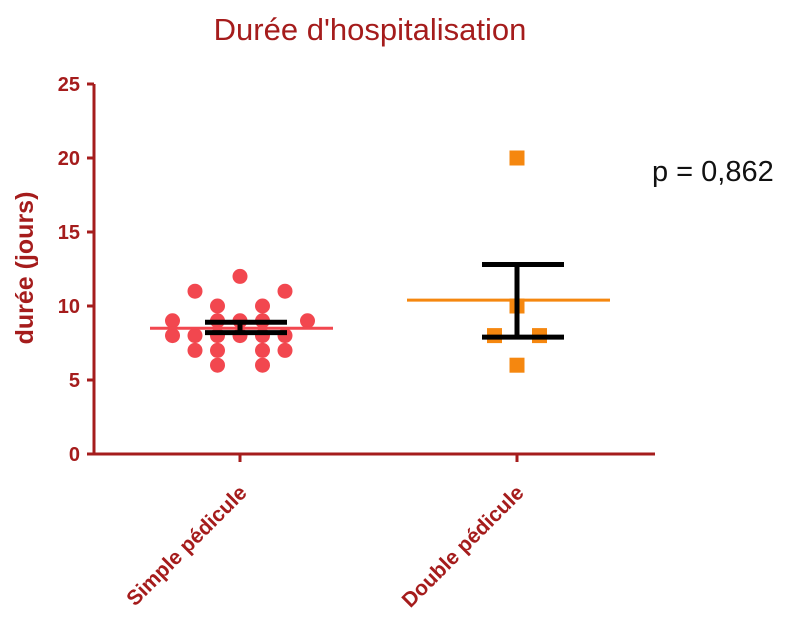  What do you see at coordinates (380, 301) in the screenshot?
I see `summary-lines` at bounding box center [380, 301].